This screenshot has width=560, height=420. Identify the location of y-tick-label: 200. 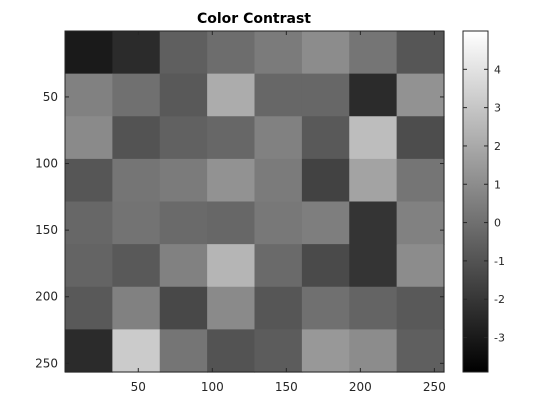
(46, 297).